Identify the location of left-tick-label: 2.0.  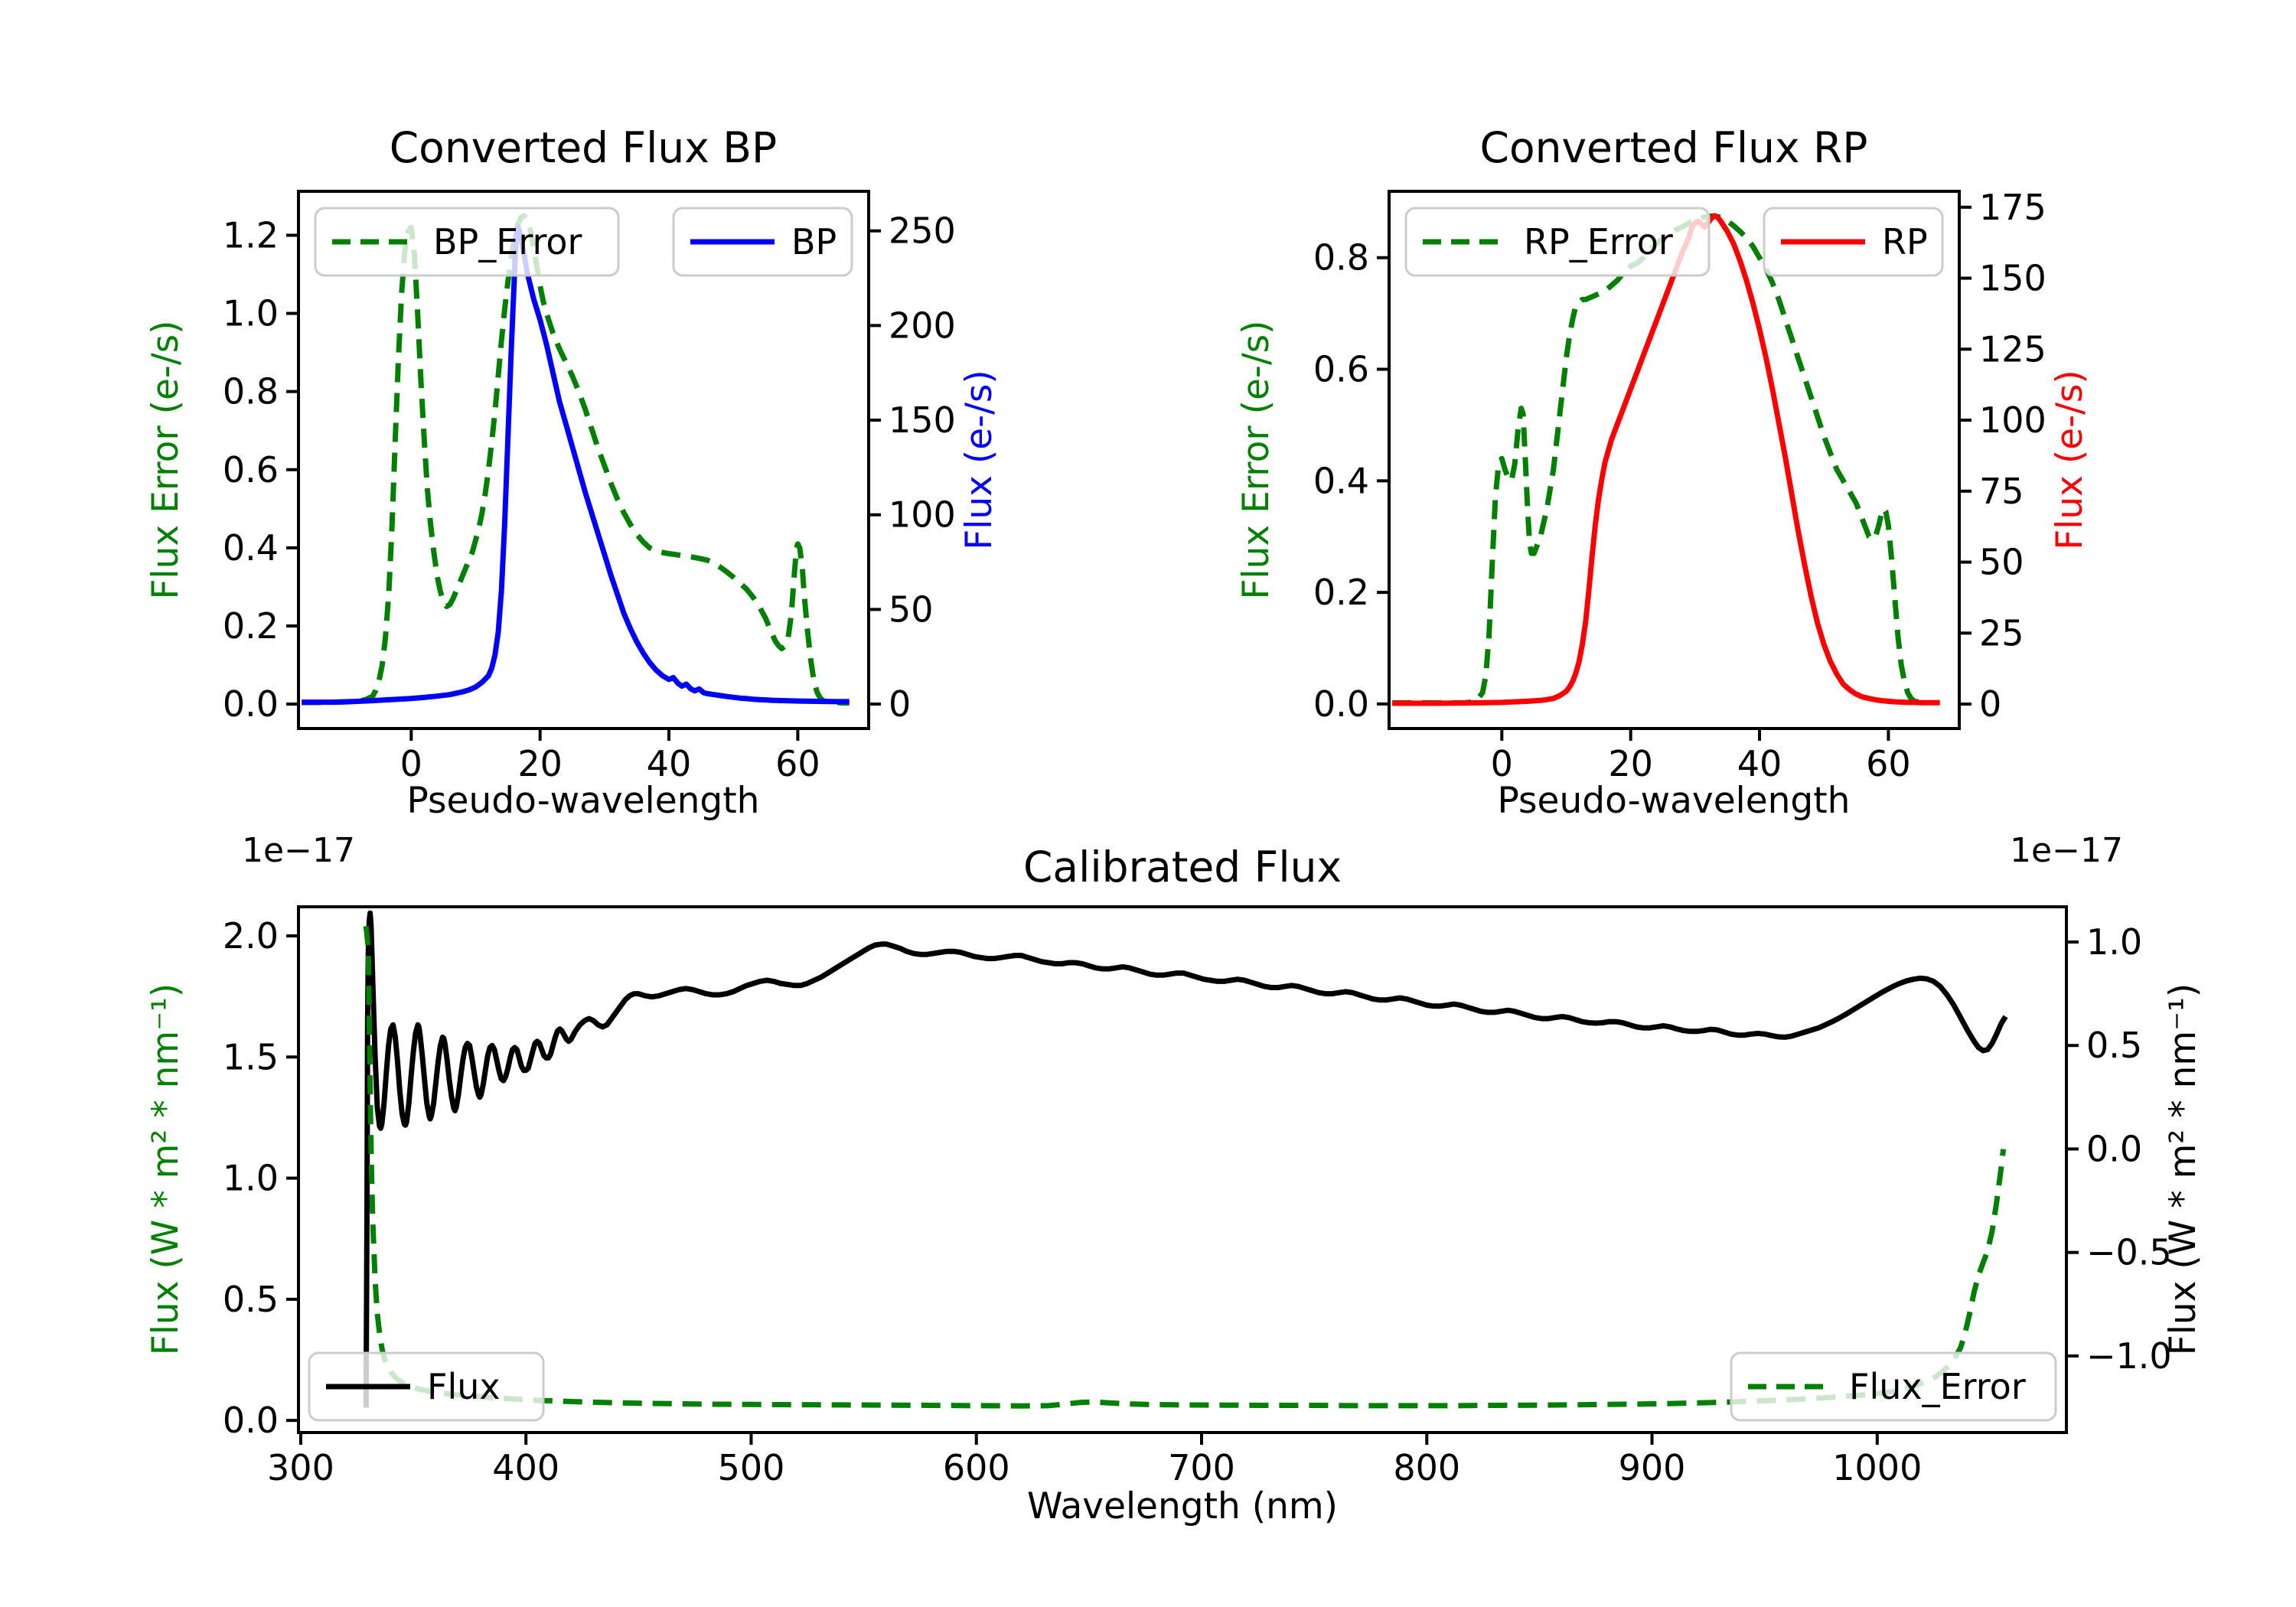
(251, 936).